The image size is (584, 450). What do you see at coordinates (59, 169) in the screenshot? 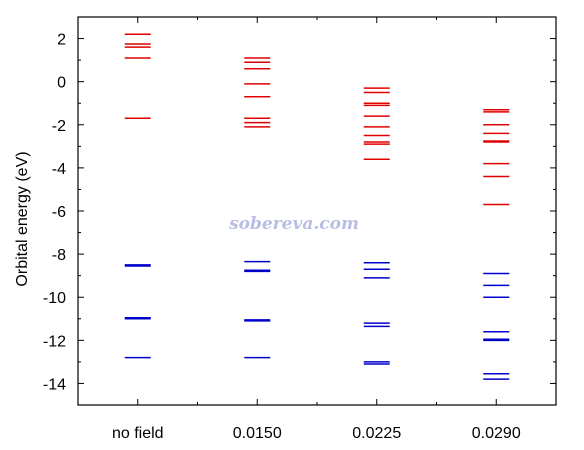
I see `y-tick-label: -4` at bounding box center [59, 169].